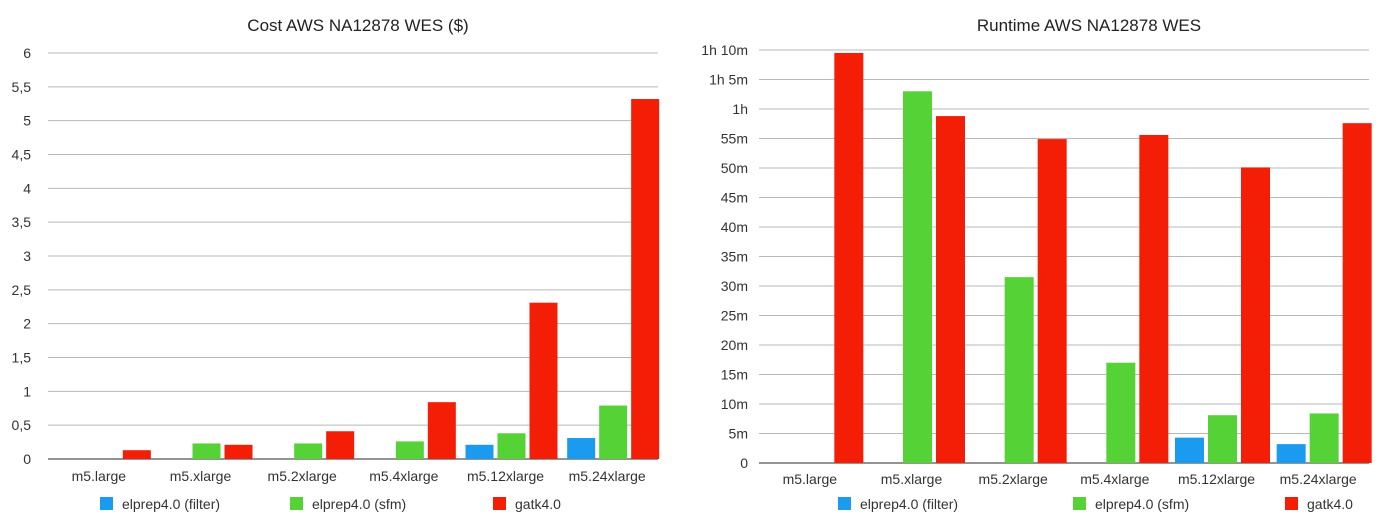  What do you see at coordinates (27, 391) in the screenshot?
I see `cost-y-tick-label: 1` at bounding box center [27, 391].